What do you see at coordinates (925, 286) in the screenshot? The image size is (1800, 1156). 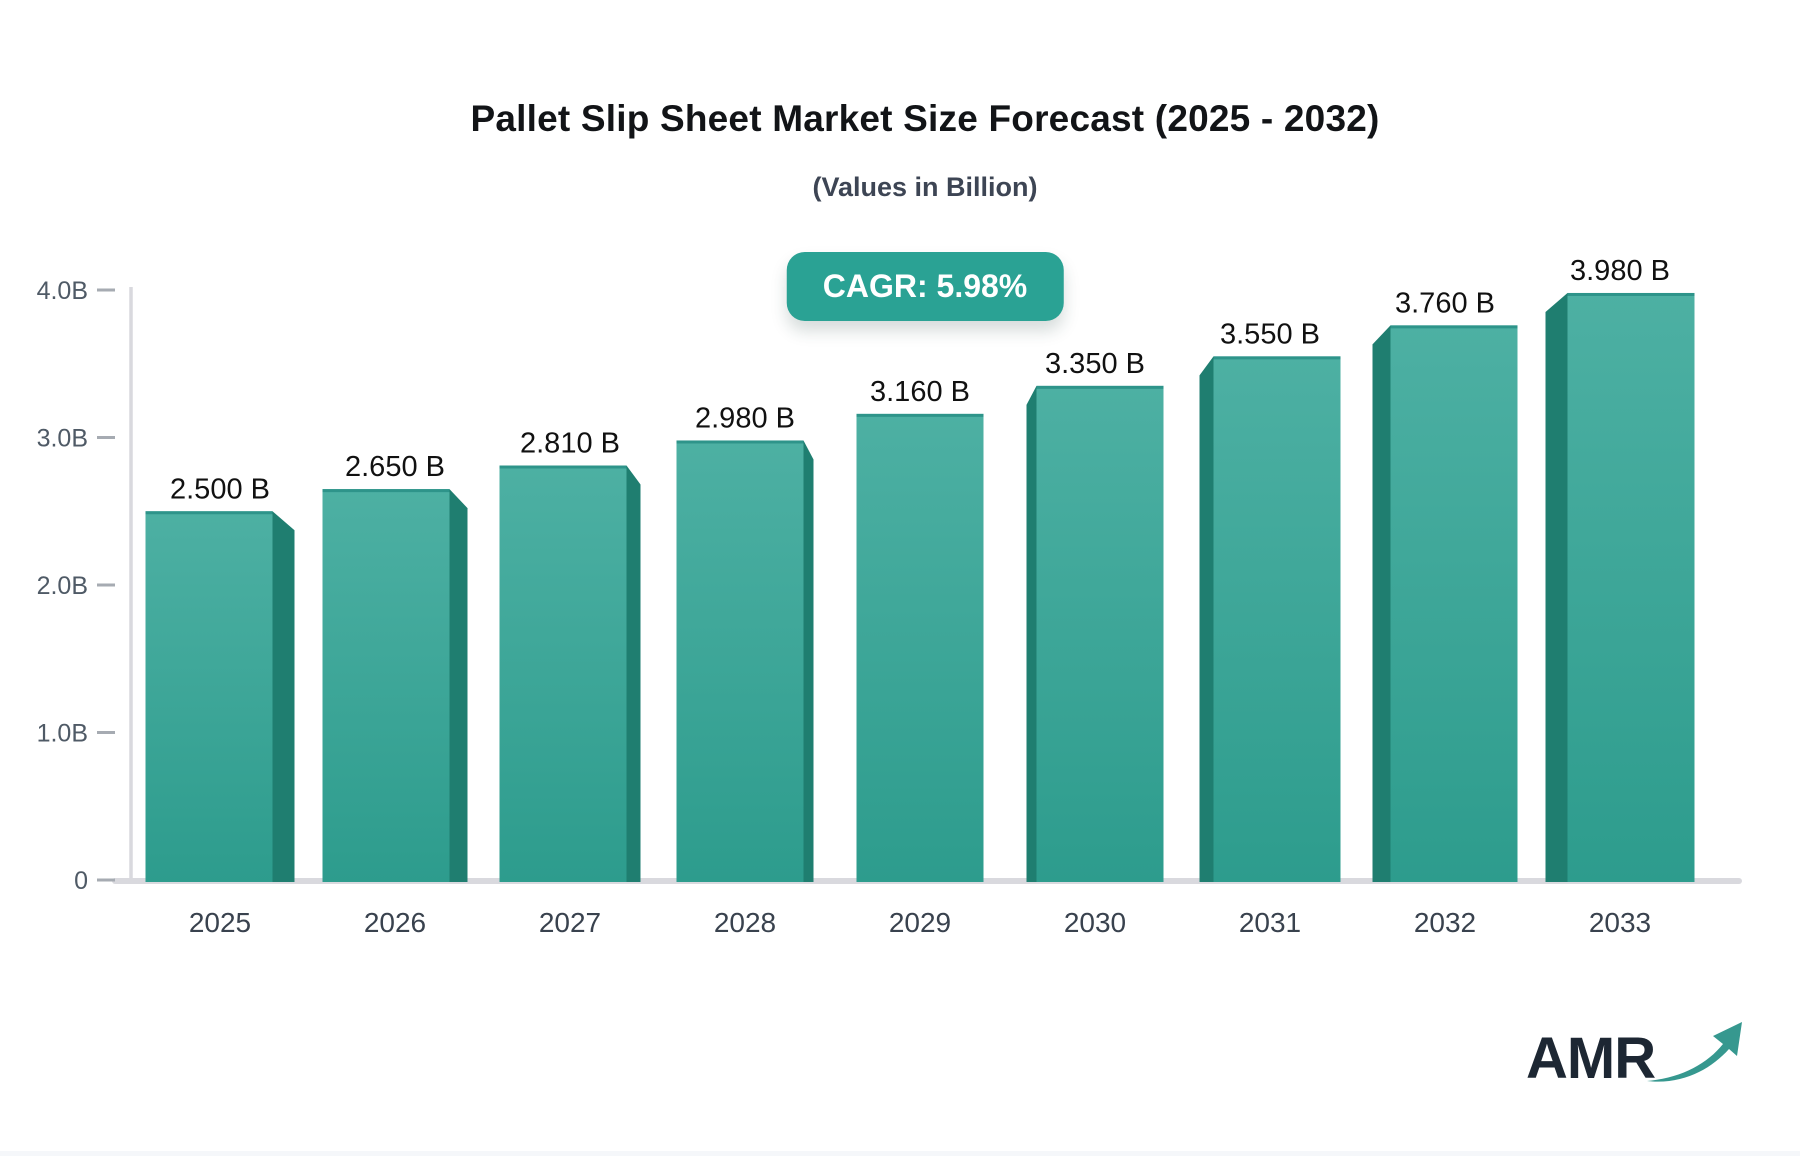 I see `cagr-badge: CAGR: 5.98%` at bounding box center [925, 286].